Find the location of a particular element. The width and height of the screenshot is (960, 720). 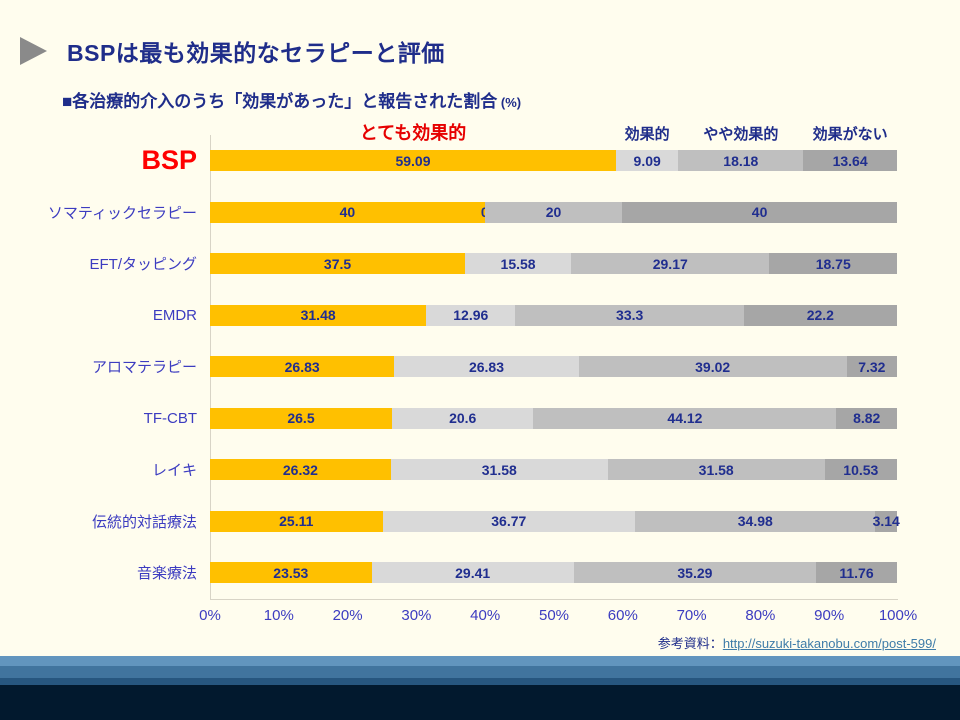

value-label: 29.41 is located at coordinates (473, 572).